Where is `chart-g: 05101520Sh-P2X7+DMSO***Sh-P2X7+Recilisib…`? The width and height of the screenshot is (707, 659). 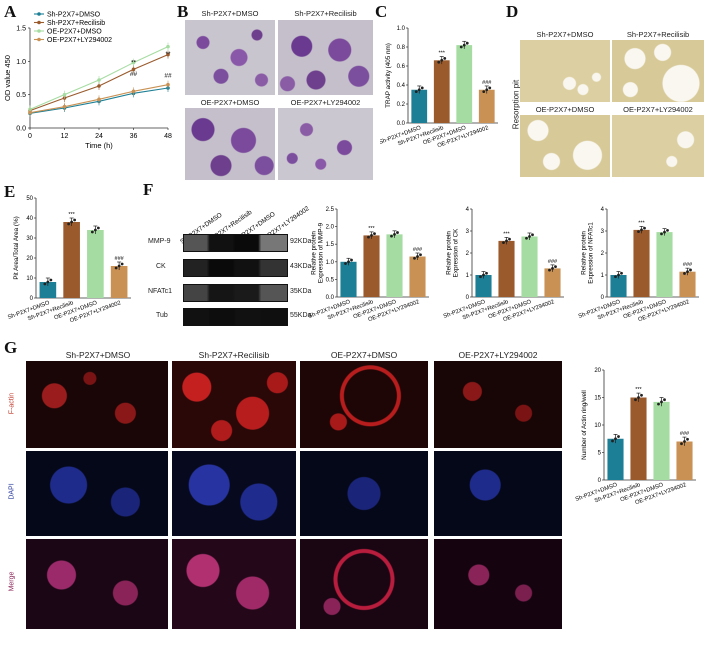 chart-g: 05101520Sh-P2X7+DMSO***Sh-P2X7+Recilisib… is located at coordinates (635, 437).